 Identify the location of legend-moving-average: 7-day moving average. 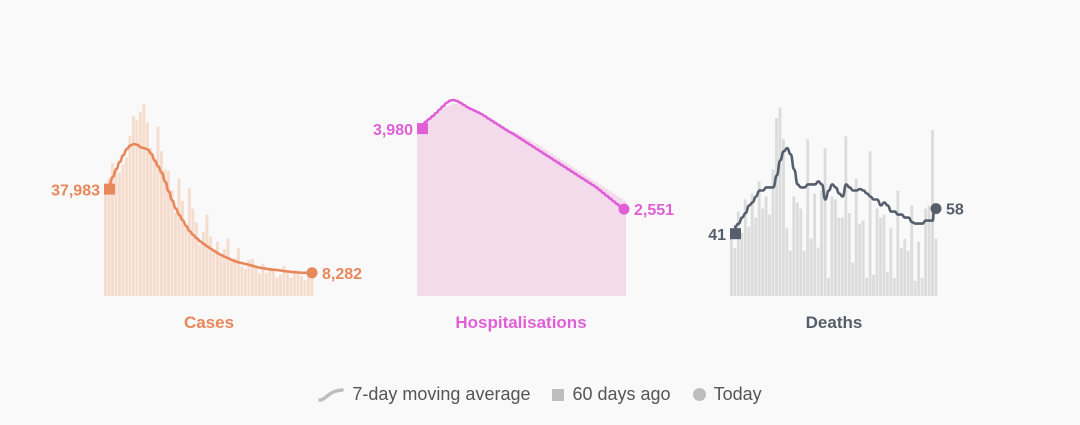
(424, 394).